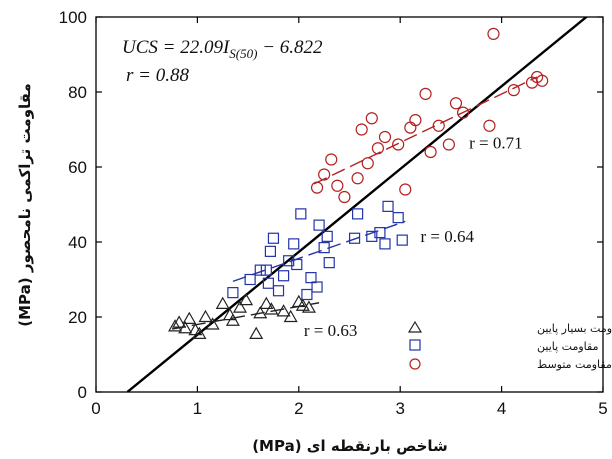  Describe the element at coordinates (82, 392) in the screenshot. I see `y-tick-label-0: 0` at that location.